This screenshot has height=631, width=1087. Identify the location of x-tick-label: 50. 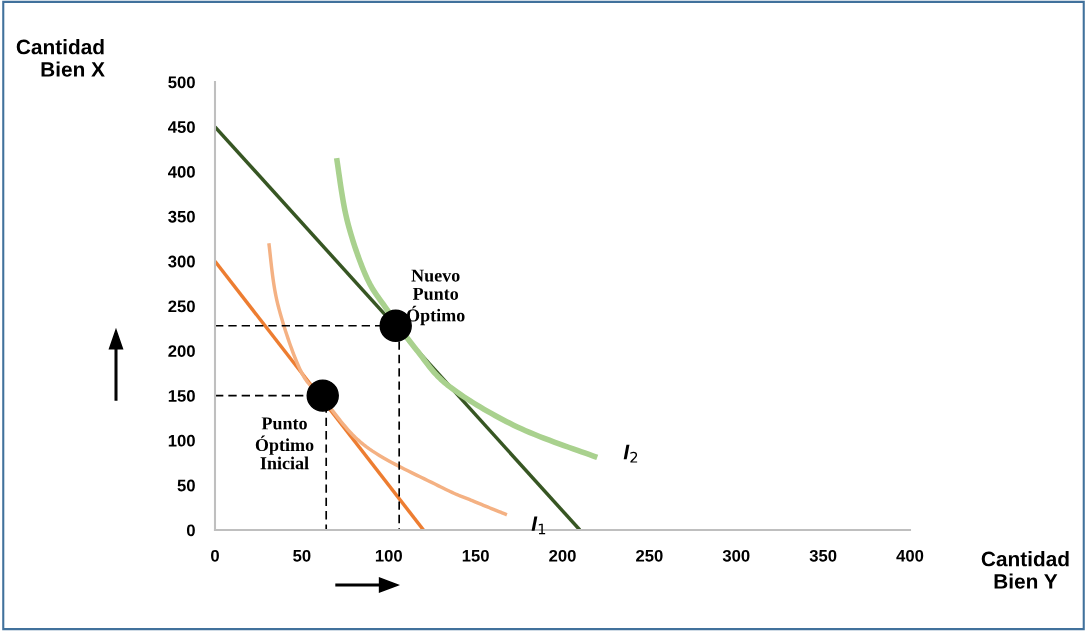
(302, 555).